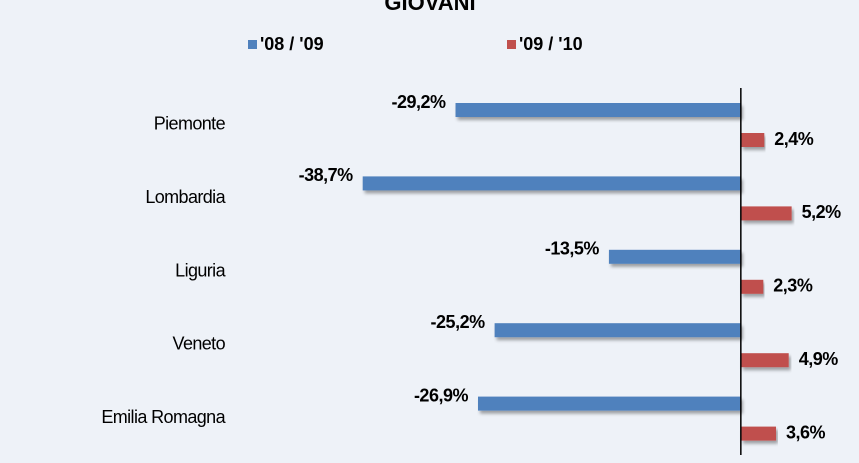 Image resolution: width=859 pixels, height=463 pixels. What do you see at coordinates (163, 417) in the screenshot?
I see `category-label: Emilia Romagna` at bounding box center [163, 417].